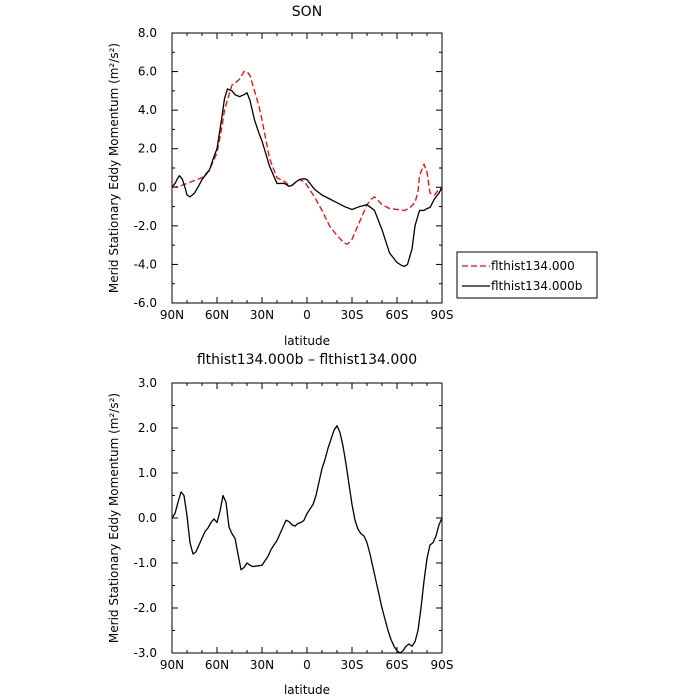  What do you see at coordinates (147, 149) in the screenshot?
I see `chart-top-y-tick-label: 2.0` at bounding box center [147, 149].